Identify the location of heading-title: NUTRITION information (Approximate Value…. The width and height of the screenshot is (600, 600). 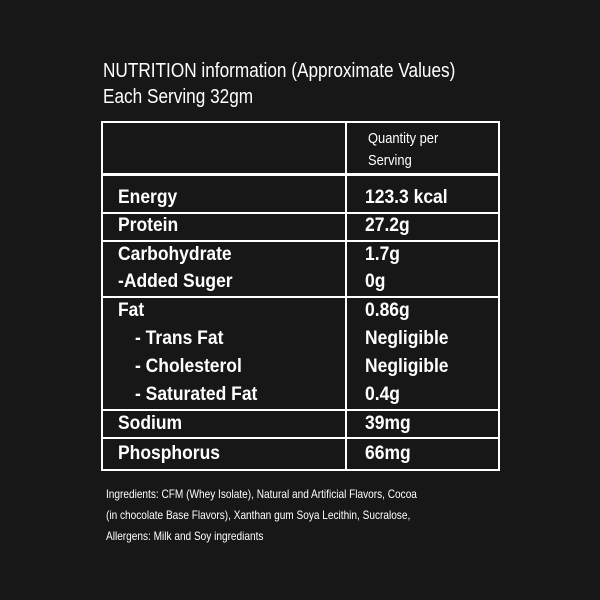
(279, 71).